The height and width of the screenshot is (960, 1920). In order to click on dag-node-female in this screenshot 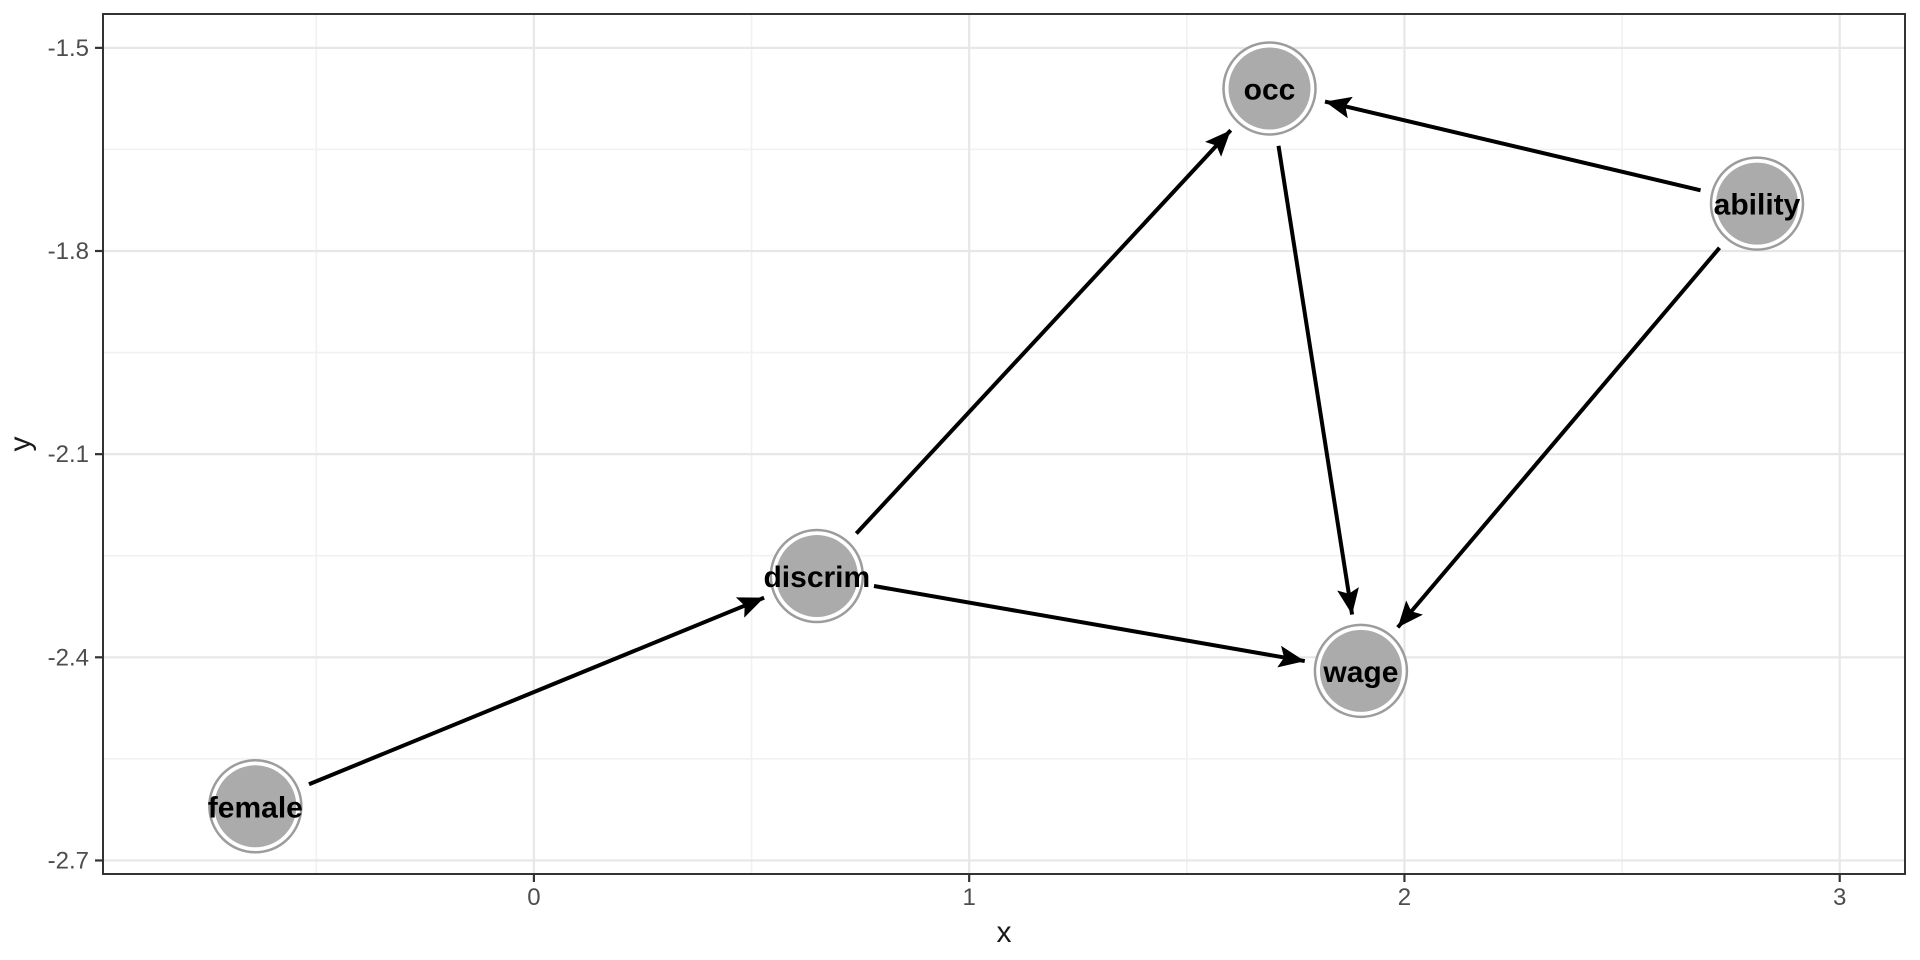, I will do `click(255, 806)`.